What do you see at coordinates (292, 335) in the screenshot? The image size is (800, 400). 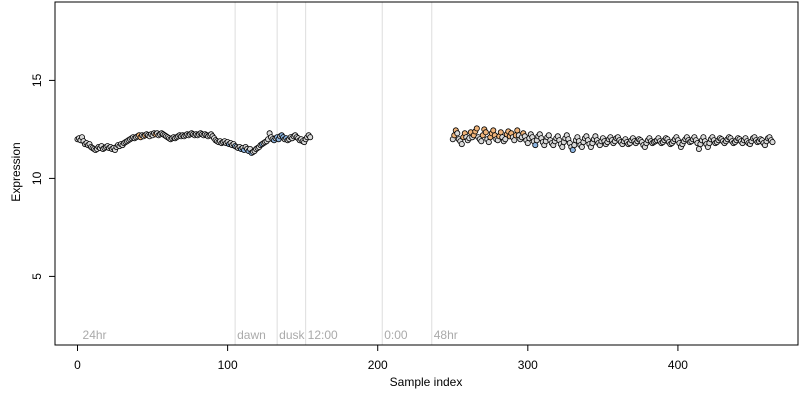 I see `phase-label-1: dusk` at bounding box center [292, 335].